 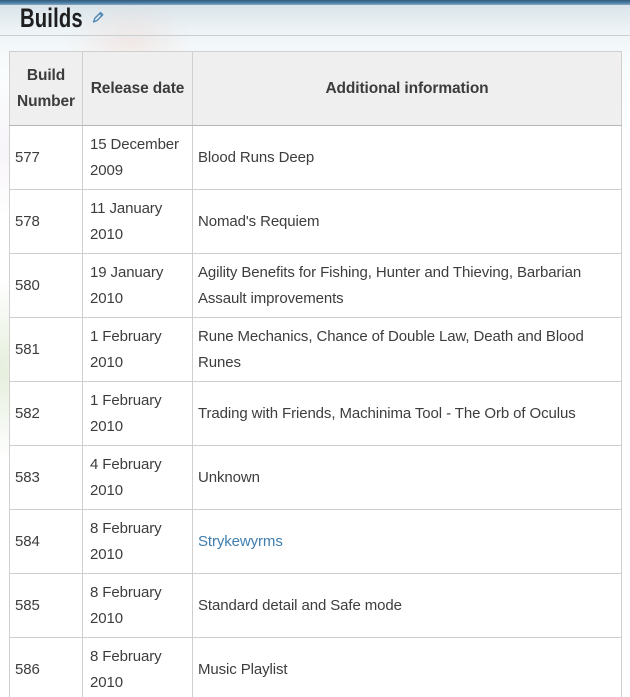 I want to click on build-number-cell: 577, so click(x=46, y=157).